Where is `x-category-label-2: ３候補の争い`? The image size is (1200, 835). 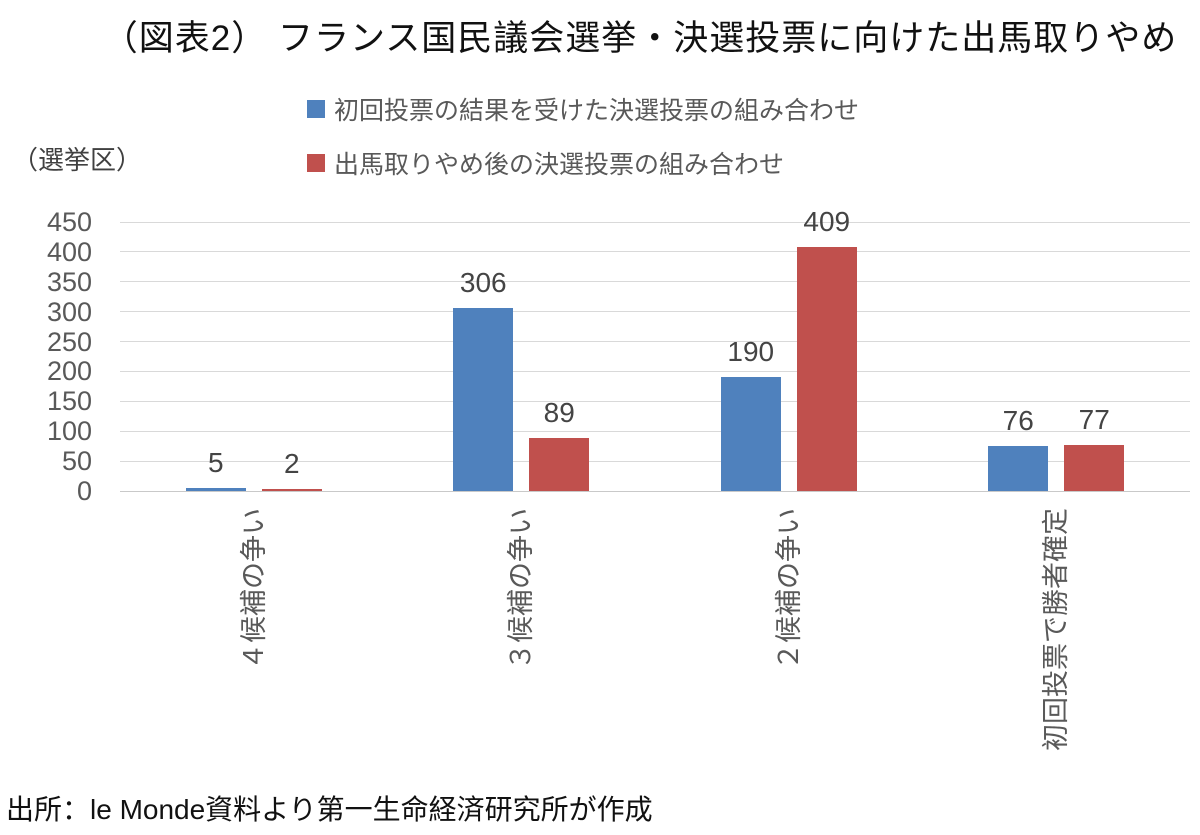
x-category-label-2: ３候補の争い is located at coordinates (521, 589).